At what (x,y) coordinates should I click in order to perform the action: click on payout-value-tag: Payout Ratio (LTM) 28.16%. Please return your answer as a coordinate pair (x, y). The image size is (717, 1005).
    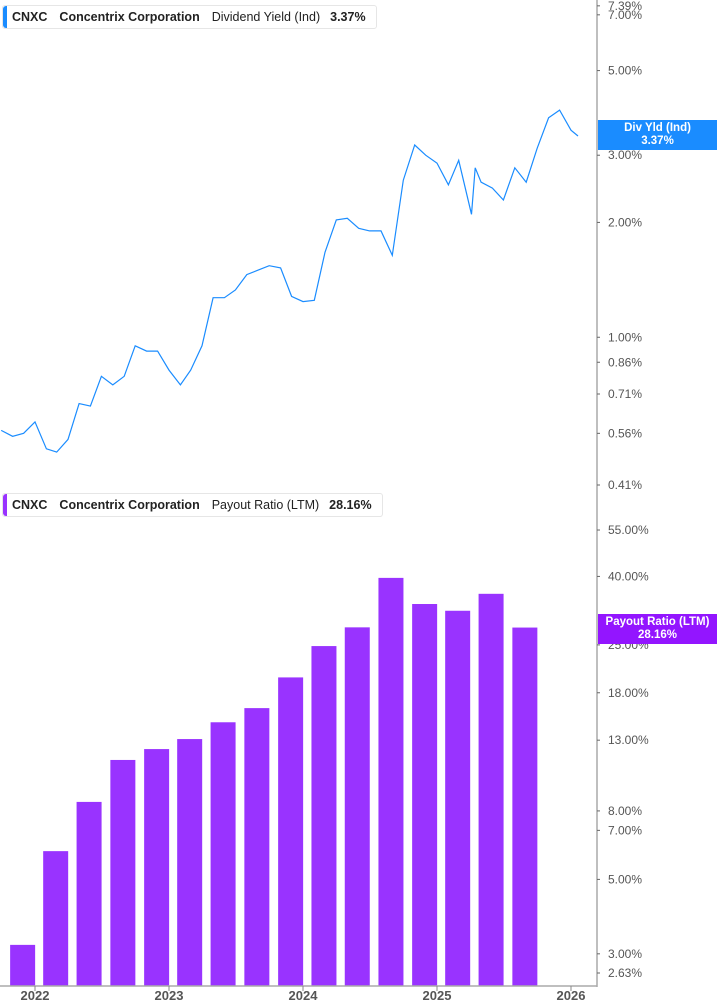
    Looking at the image, I should click on (657, 629).